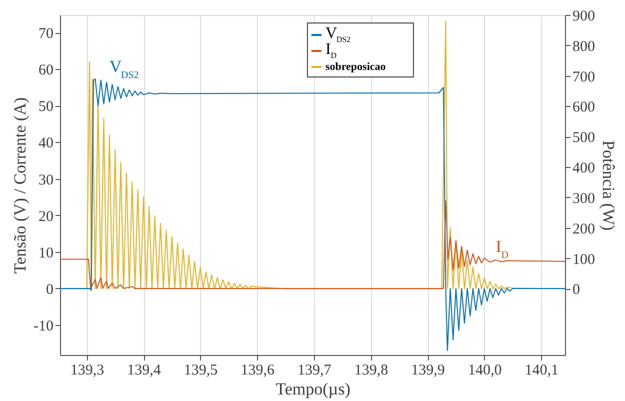 This screenshot has width=625, height=401. I want to click on x-tick-label: 139,9, so click(428, 370).